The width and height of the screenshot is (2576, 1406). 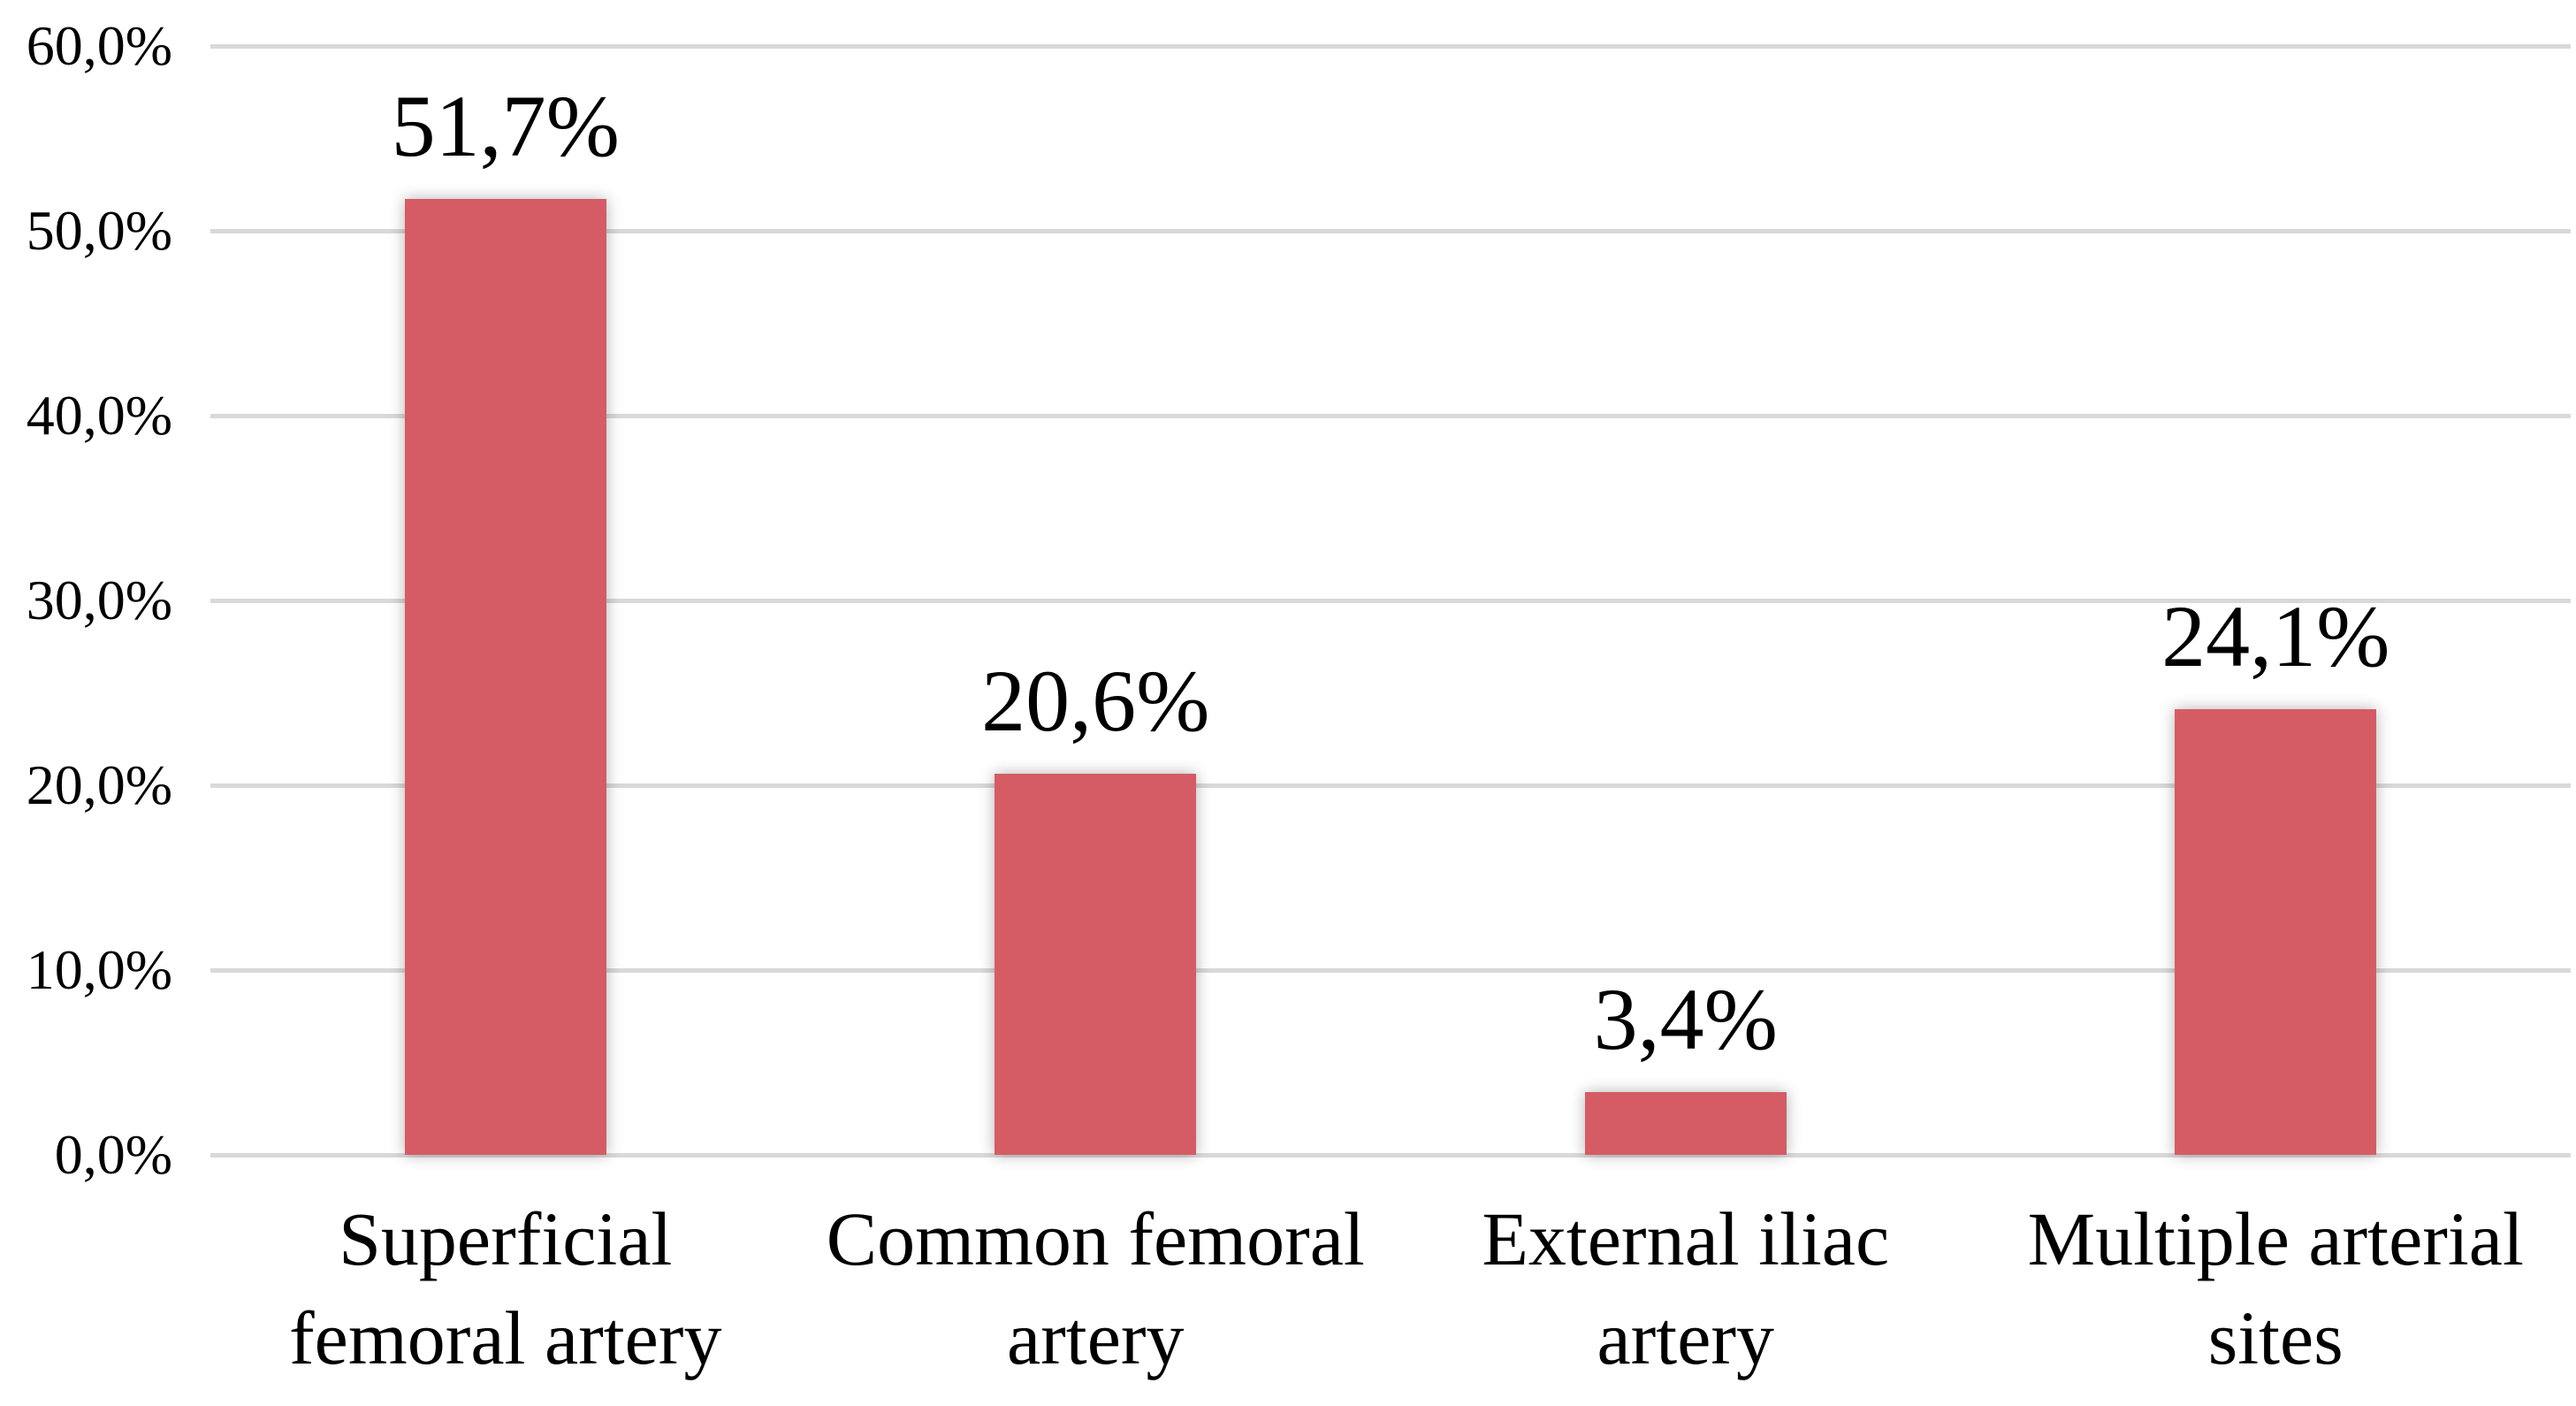 What do you see at coordinates (1685, 1019) in the screenshot?
I see `bar-value-label: 3,4%` at bounding box center [1685, 1019].